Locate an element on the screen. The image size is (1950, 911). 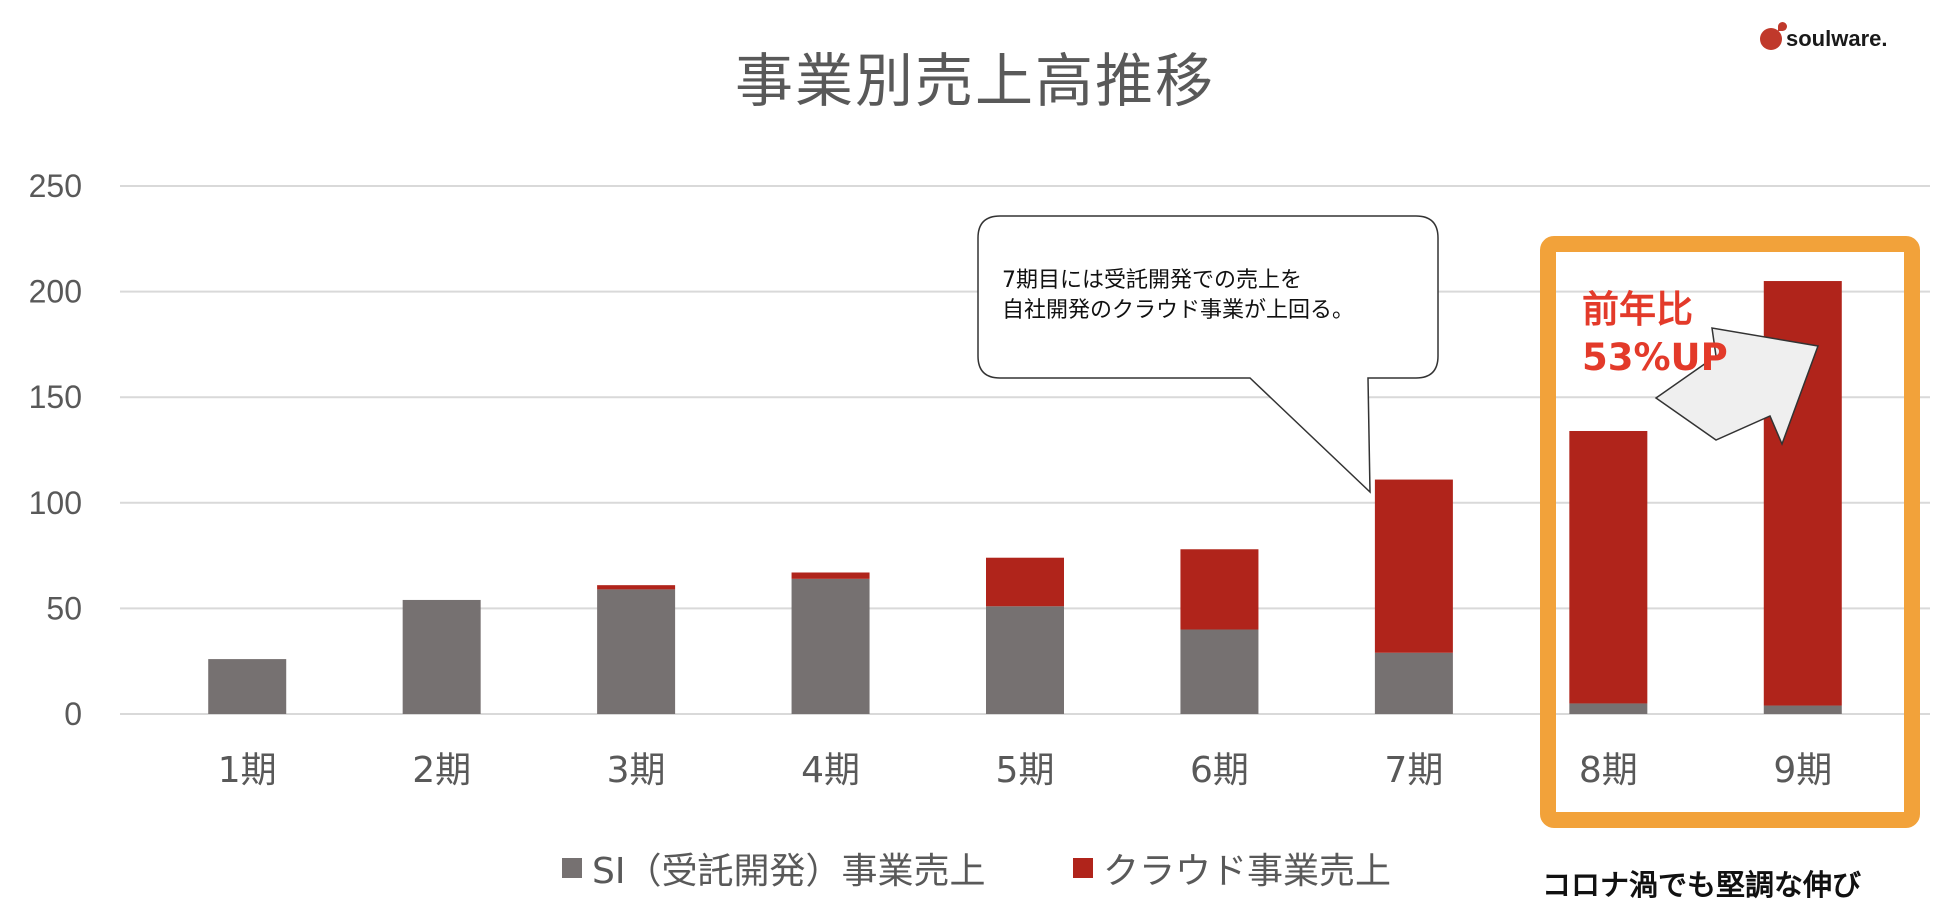
x-tick-label: 6期 is located at coordinates (1219, 770).